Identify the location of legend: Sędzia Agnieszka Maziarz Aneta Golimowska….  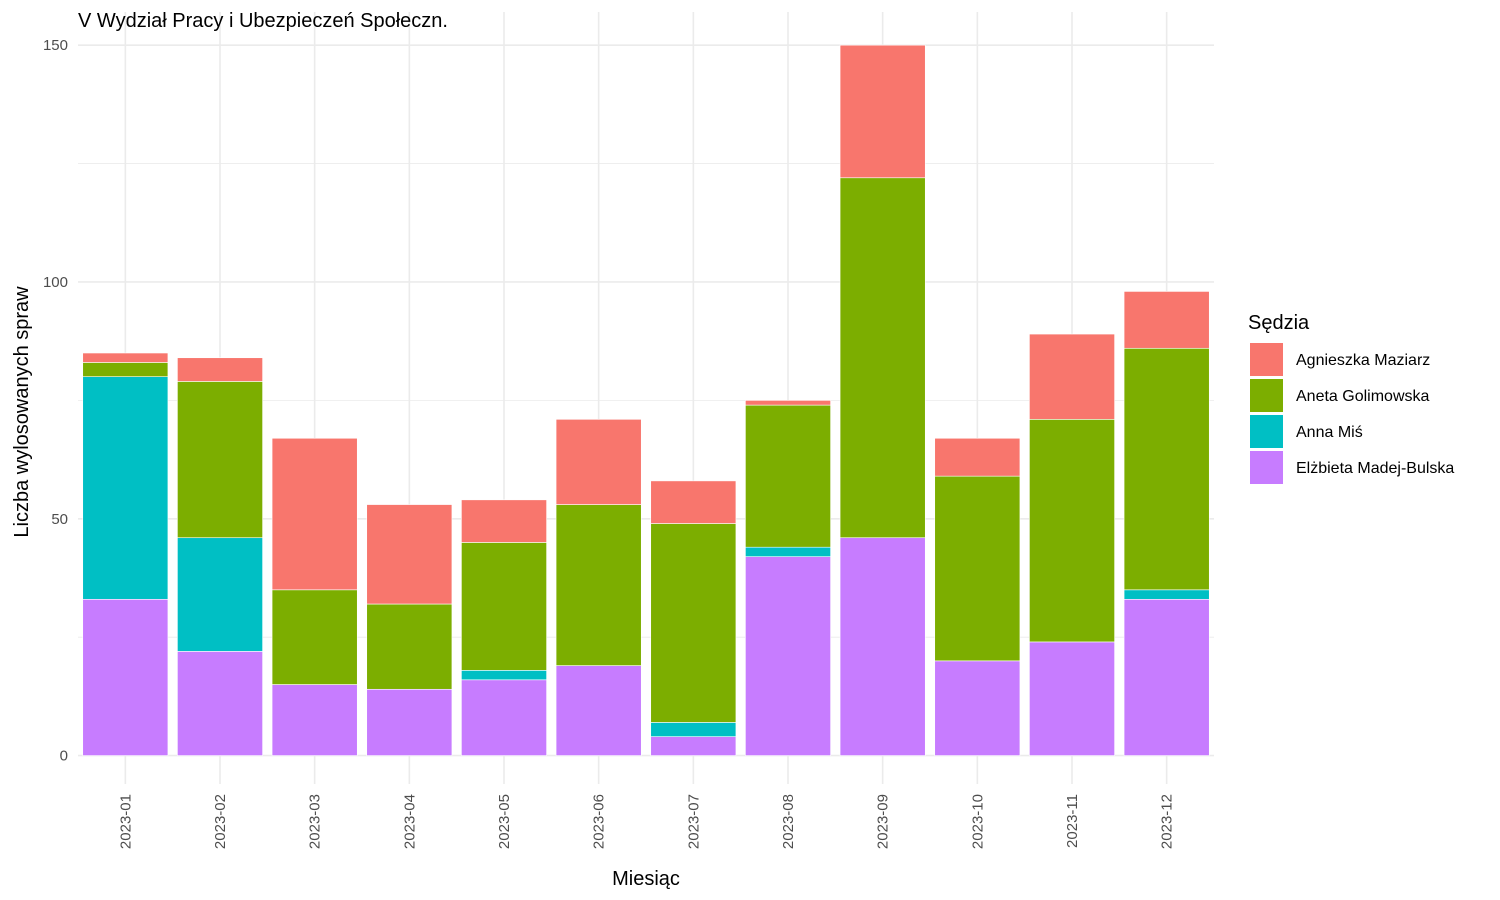
(1351, 398).